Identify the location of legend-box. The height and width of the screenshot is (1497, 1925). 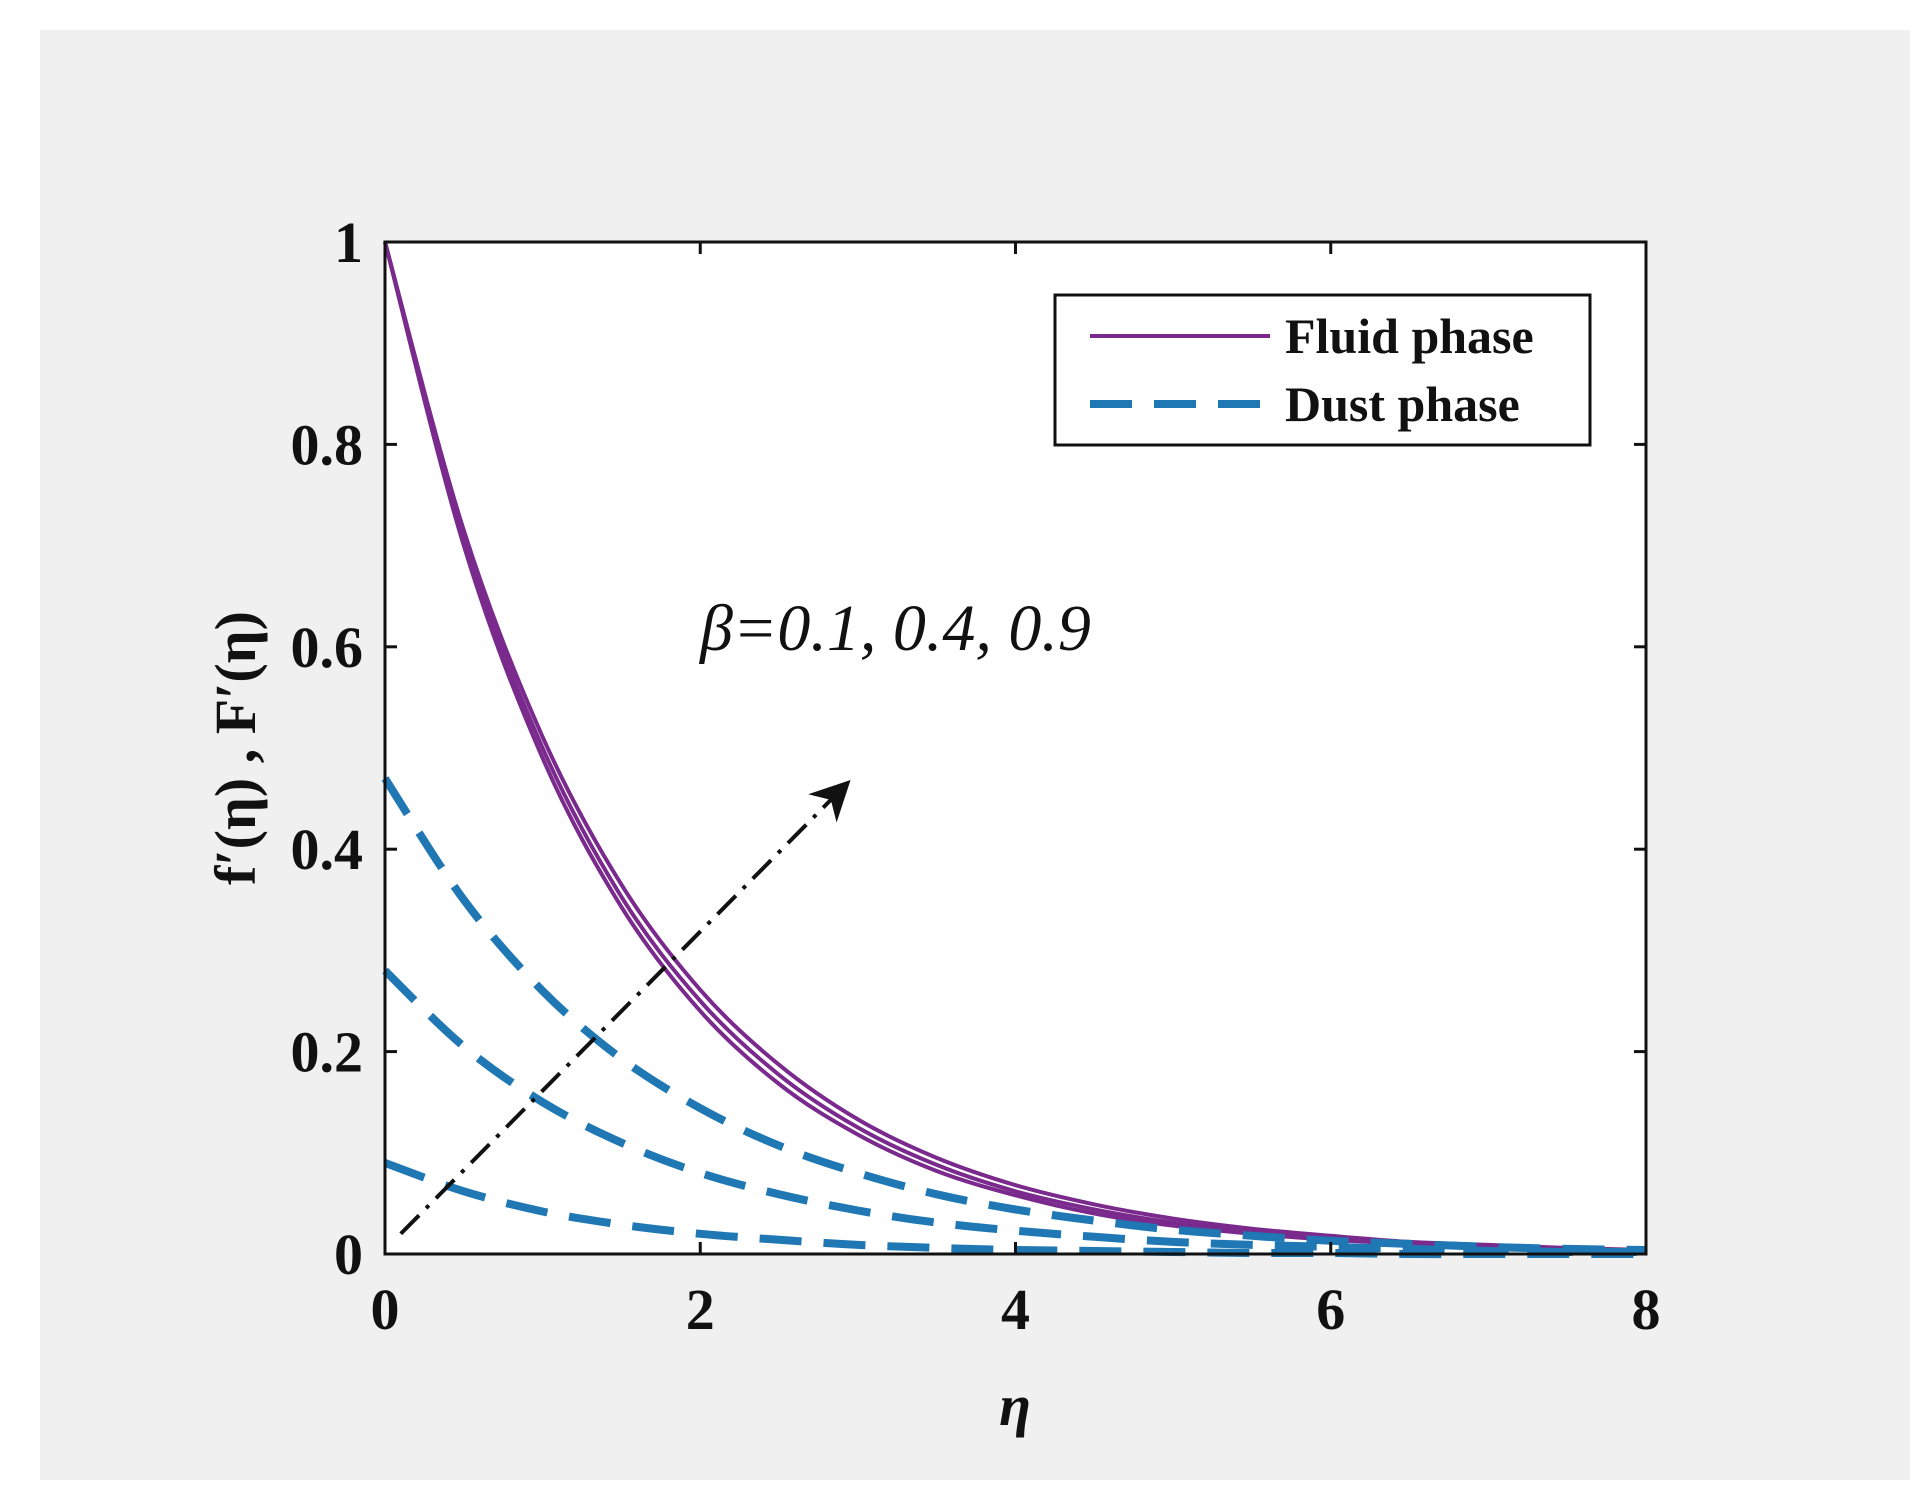
(1322, 370).